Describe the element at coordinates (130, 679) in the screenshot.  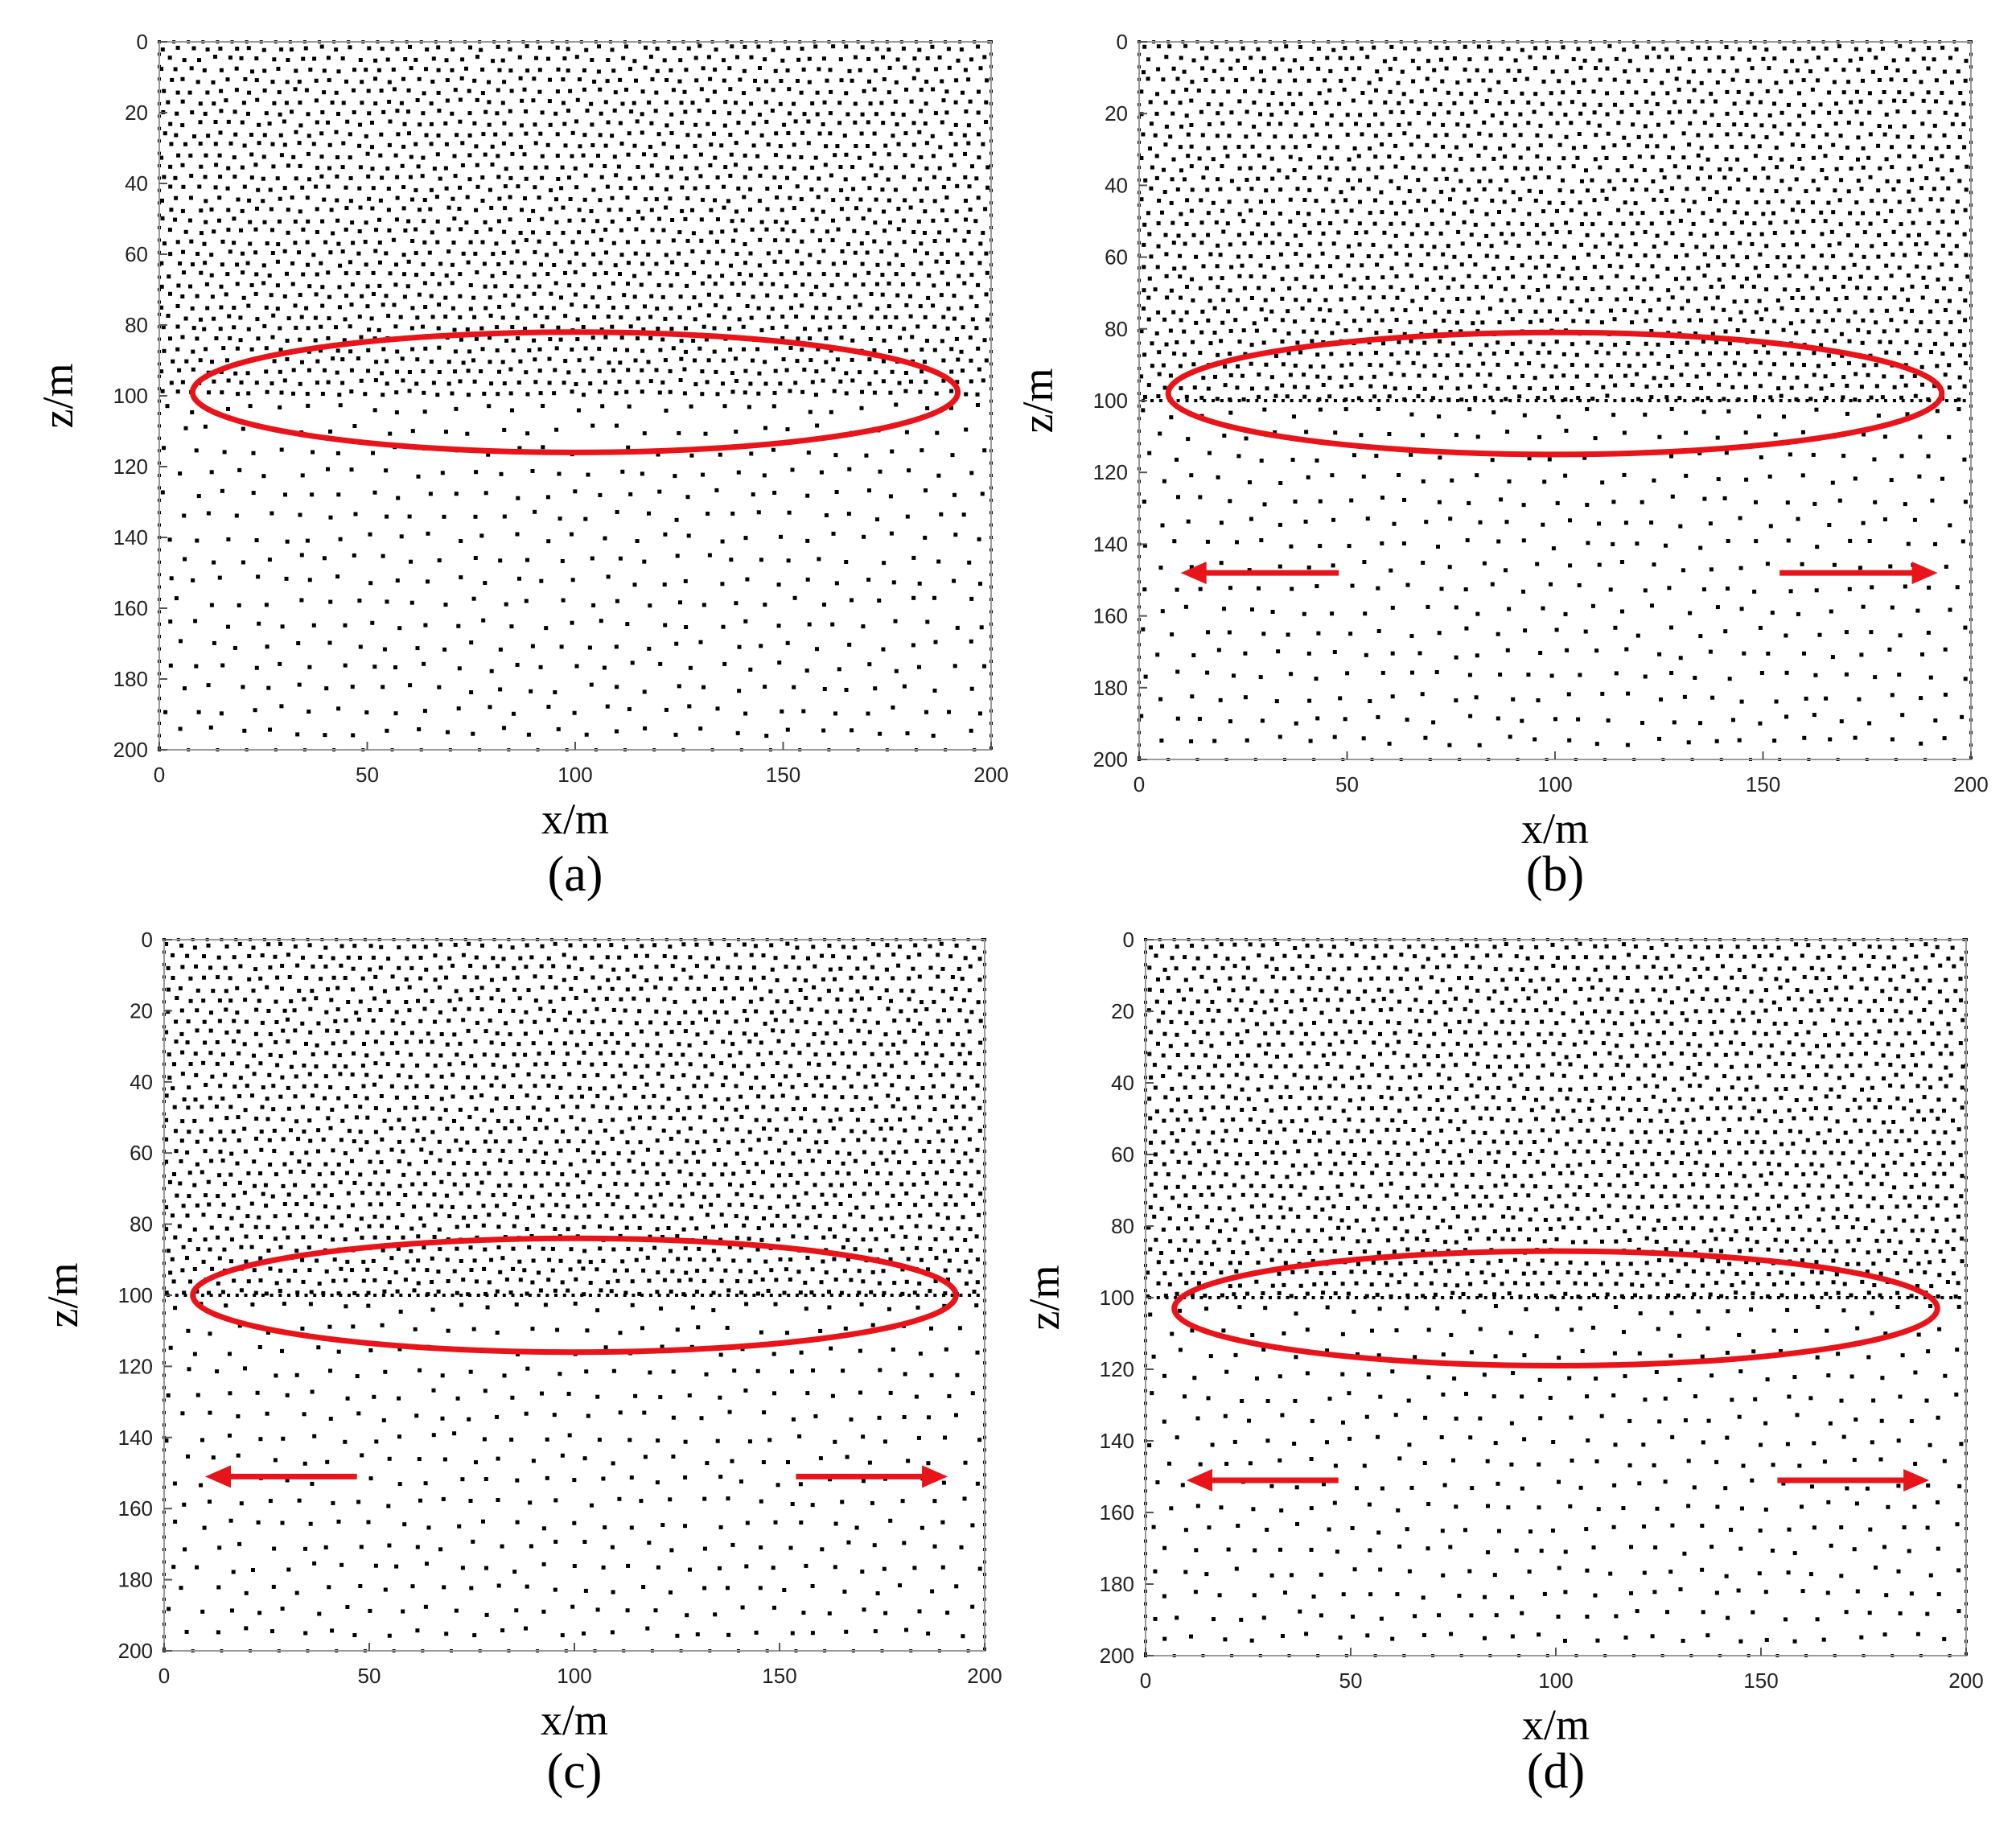
I see `y-tick-label: 180` at that location.